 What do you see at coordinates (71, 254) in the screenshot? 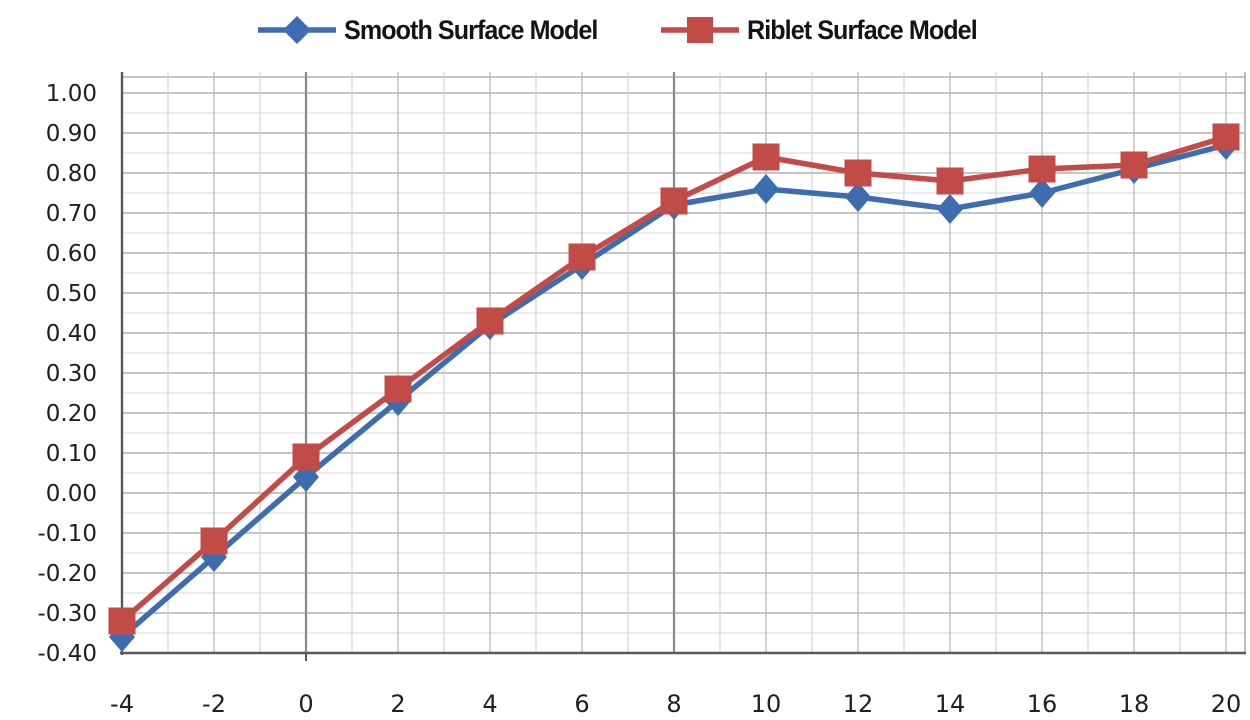
I see `y-tick-label: 0.60` at bounding box center [71, 254].